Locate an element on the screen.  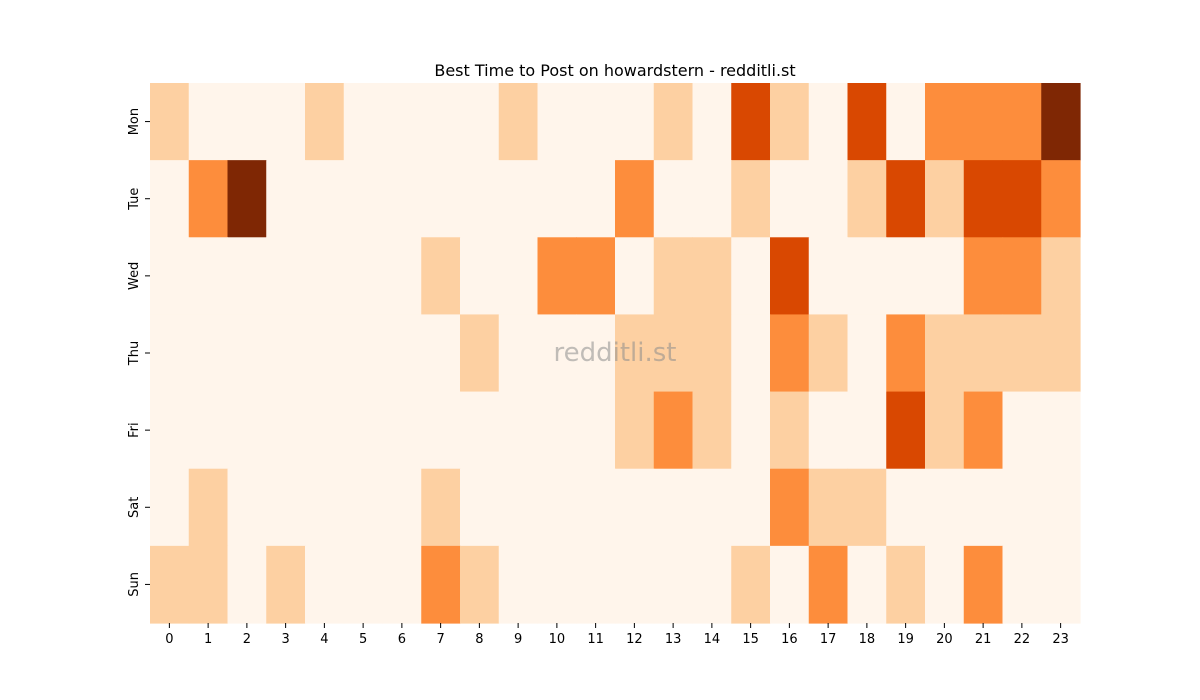
x-tick-label: 21 is located at coordinates (983, 639).